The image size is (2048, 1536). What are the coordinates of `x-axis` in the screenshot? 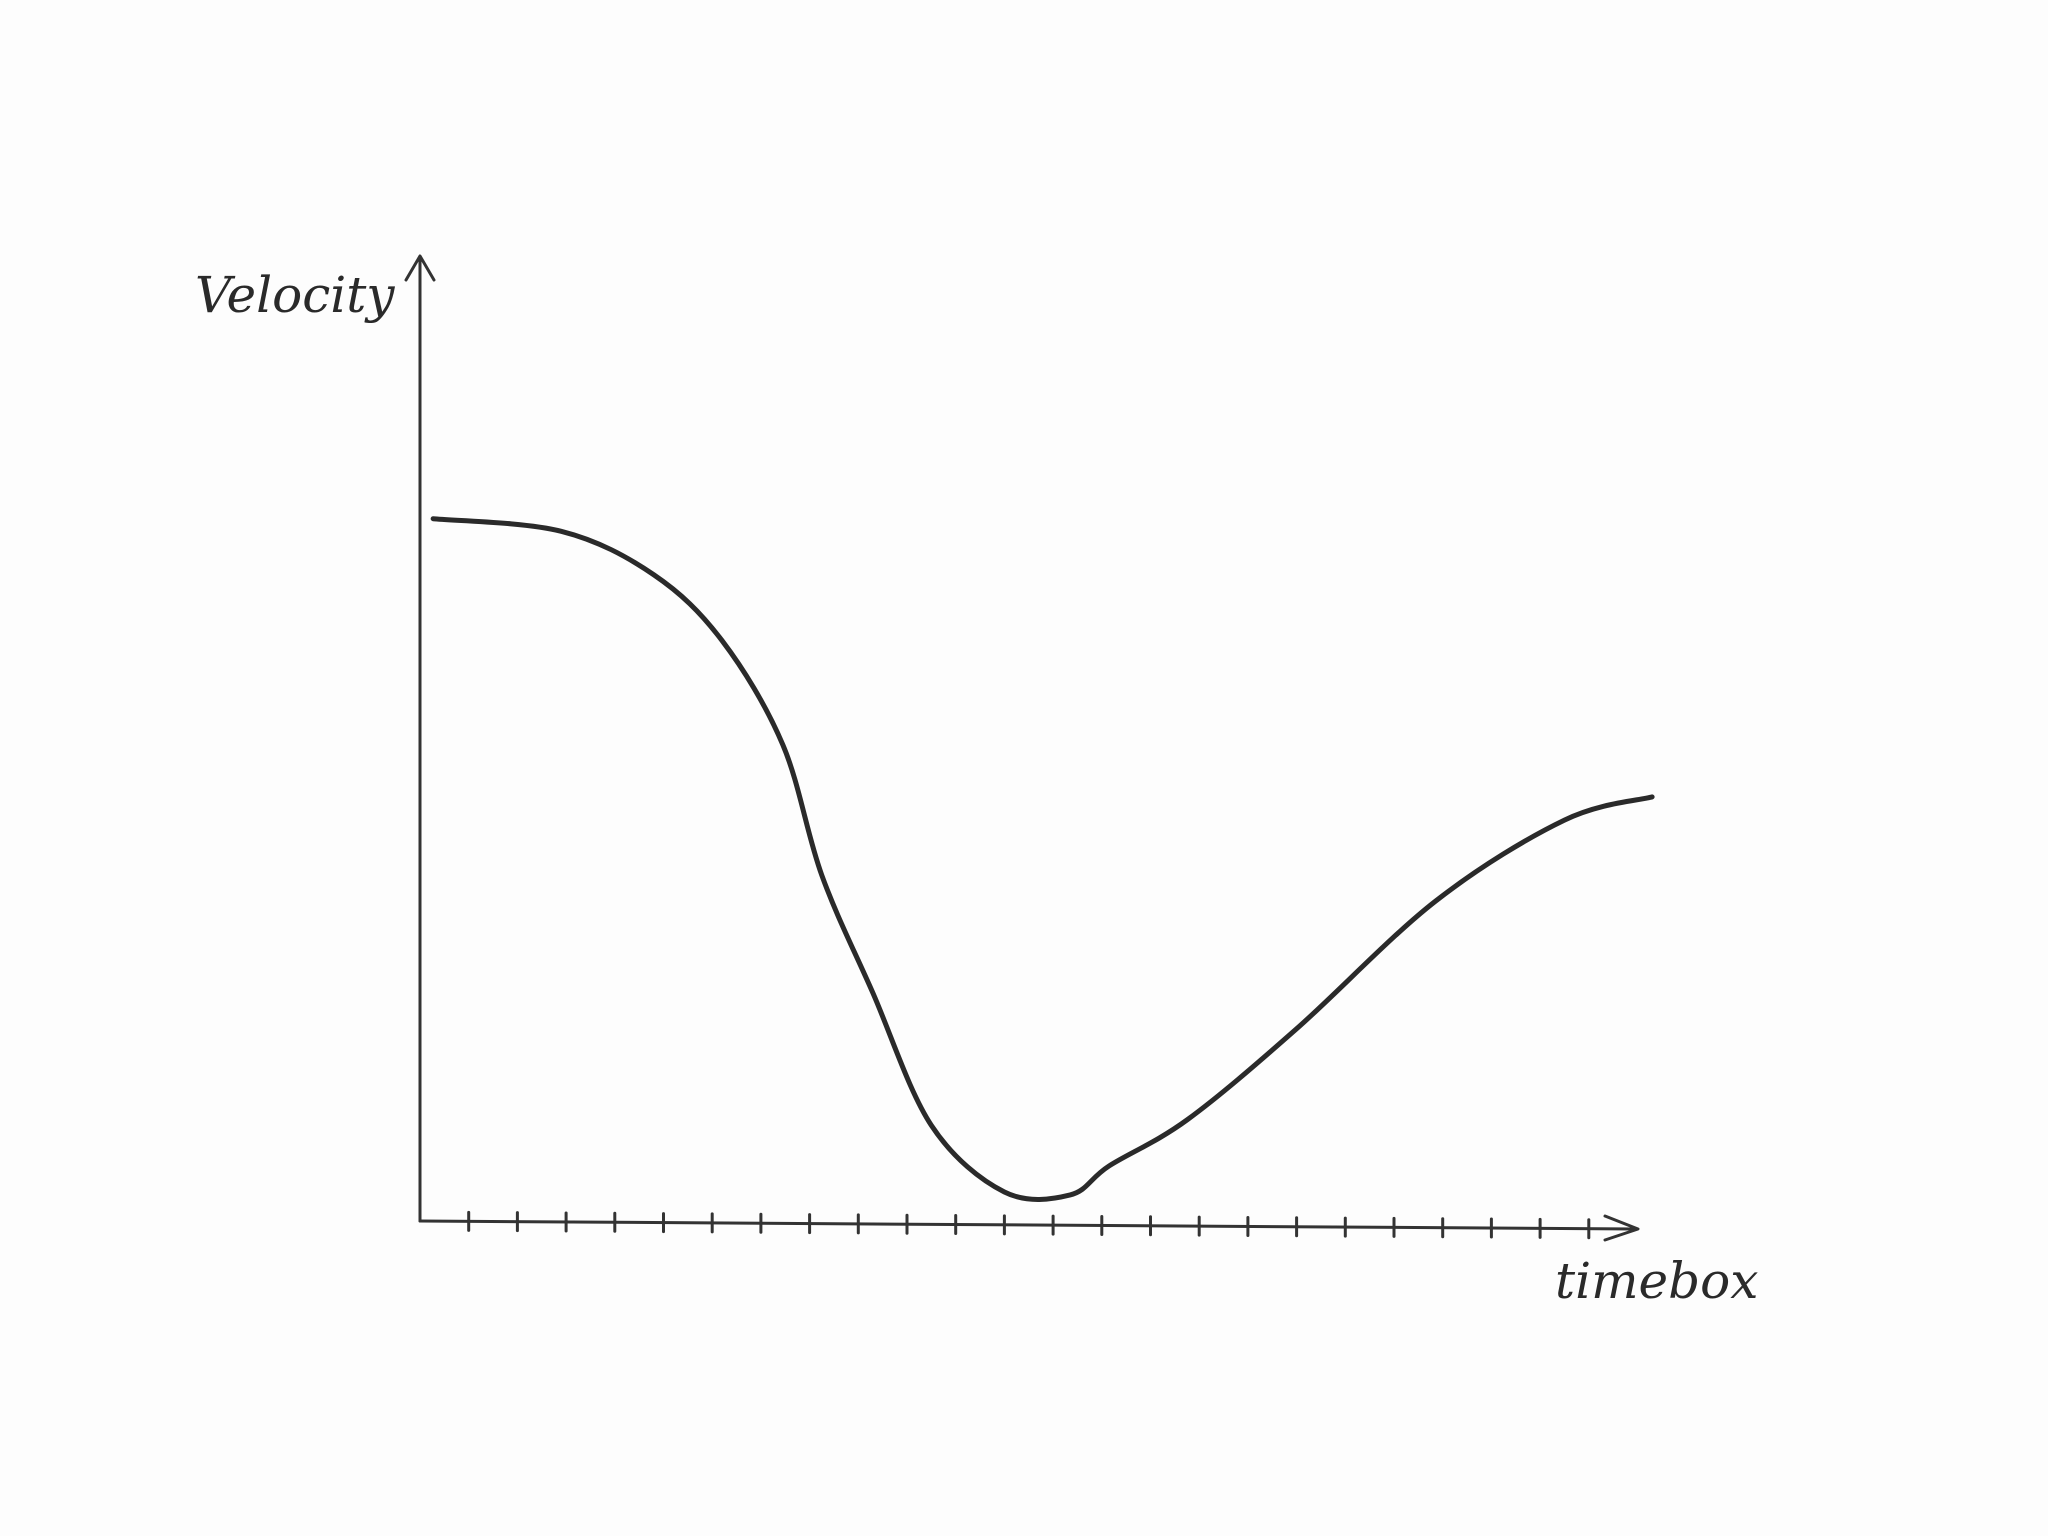 It's located at (1028, 1225).